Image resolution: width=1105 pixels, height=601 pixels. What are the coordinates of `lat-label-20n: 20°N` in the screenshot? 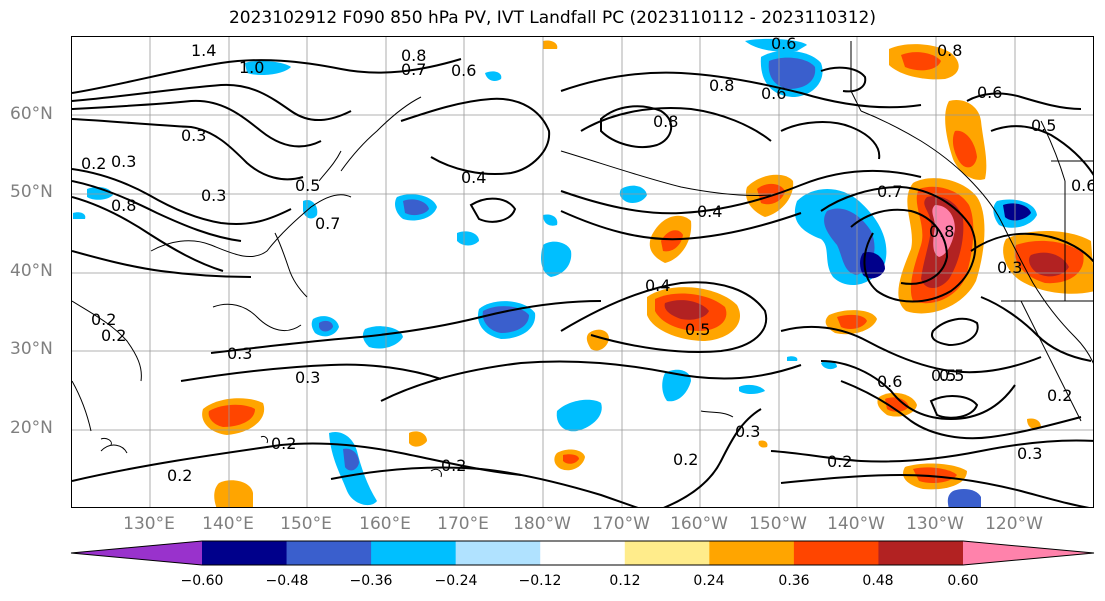 It's located at (31, 428).